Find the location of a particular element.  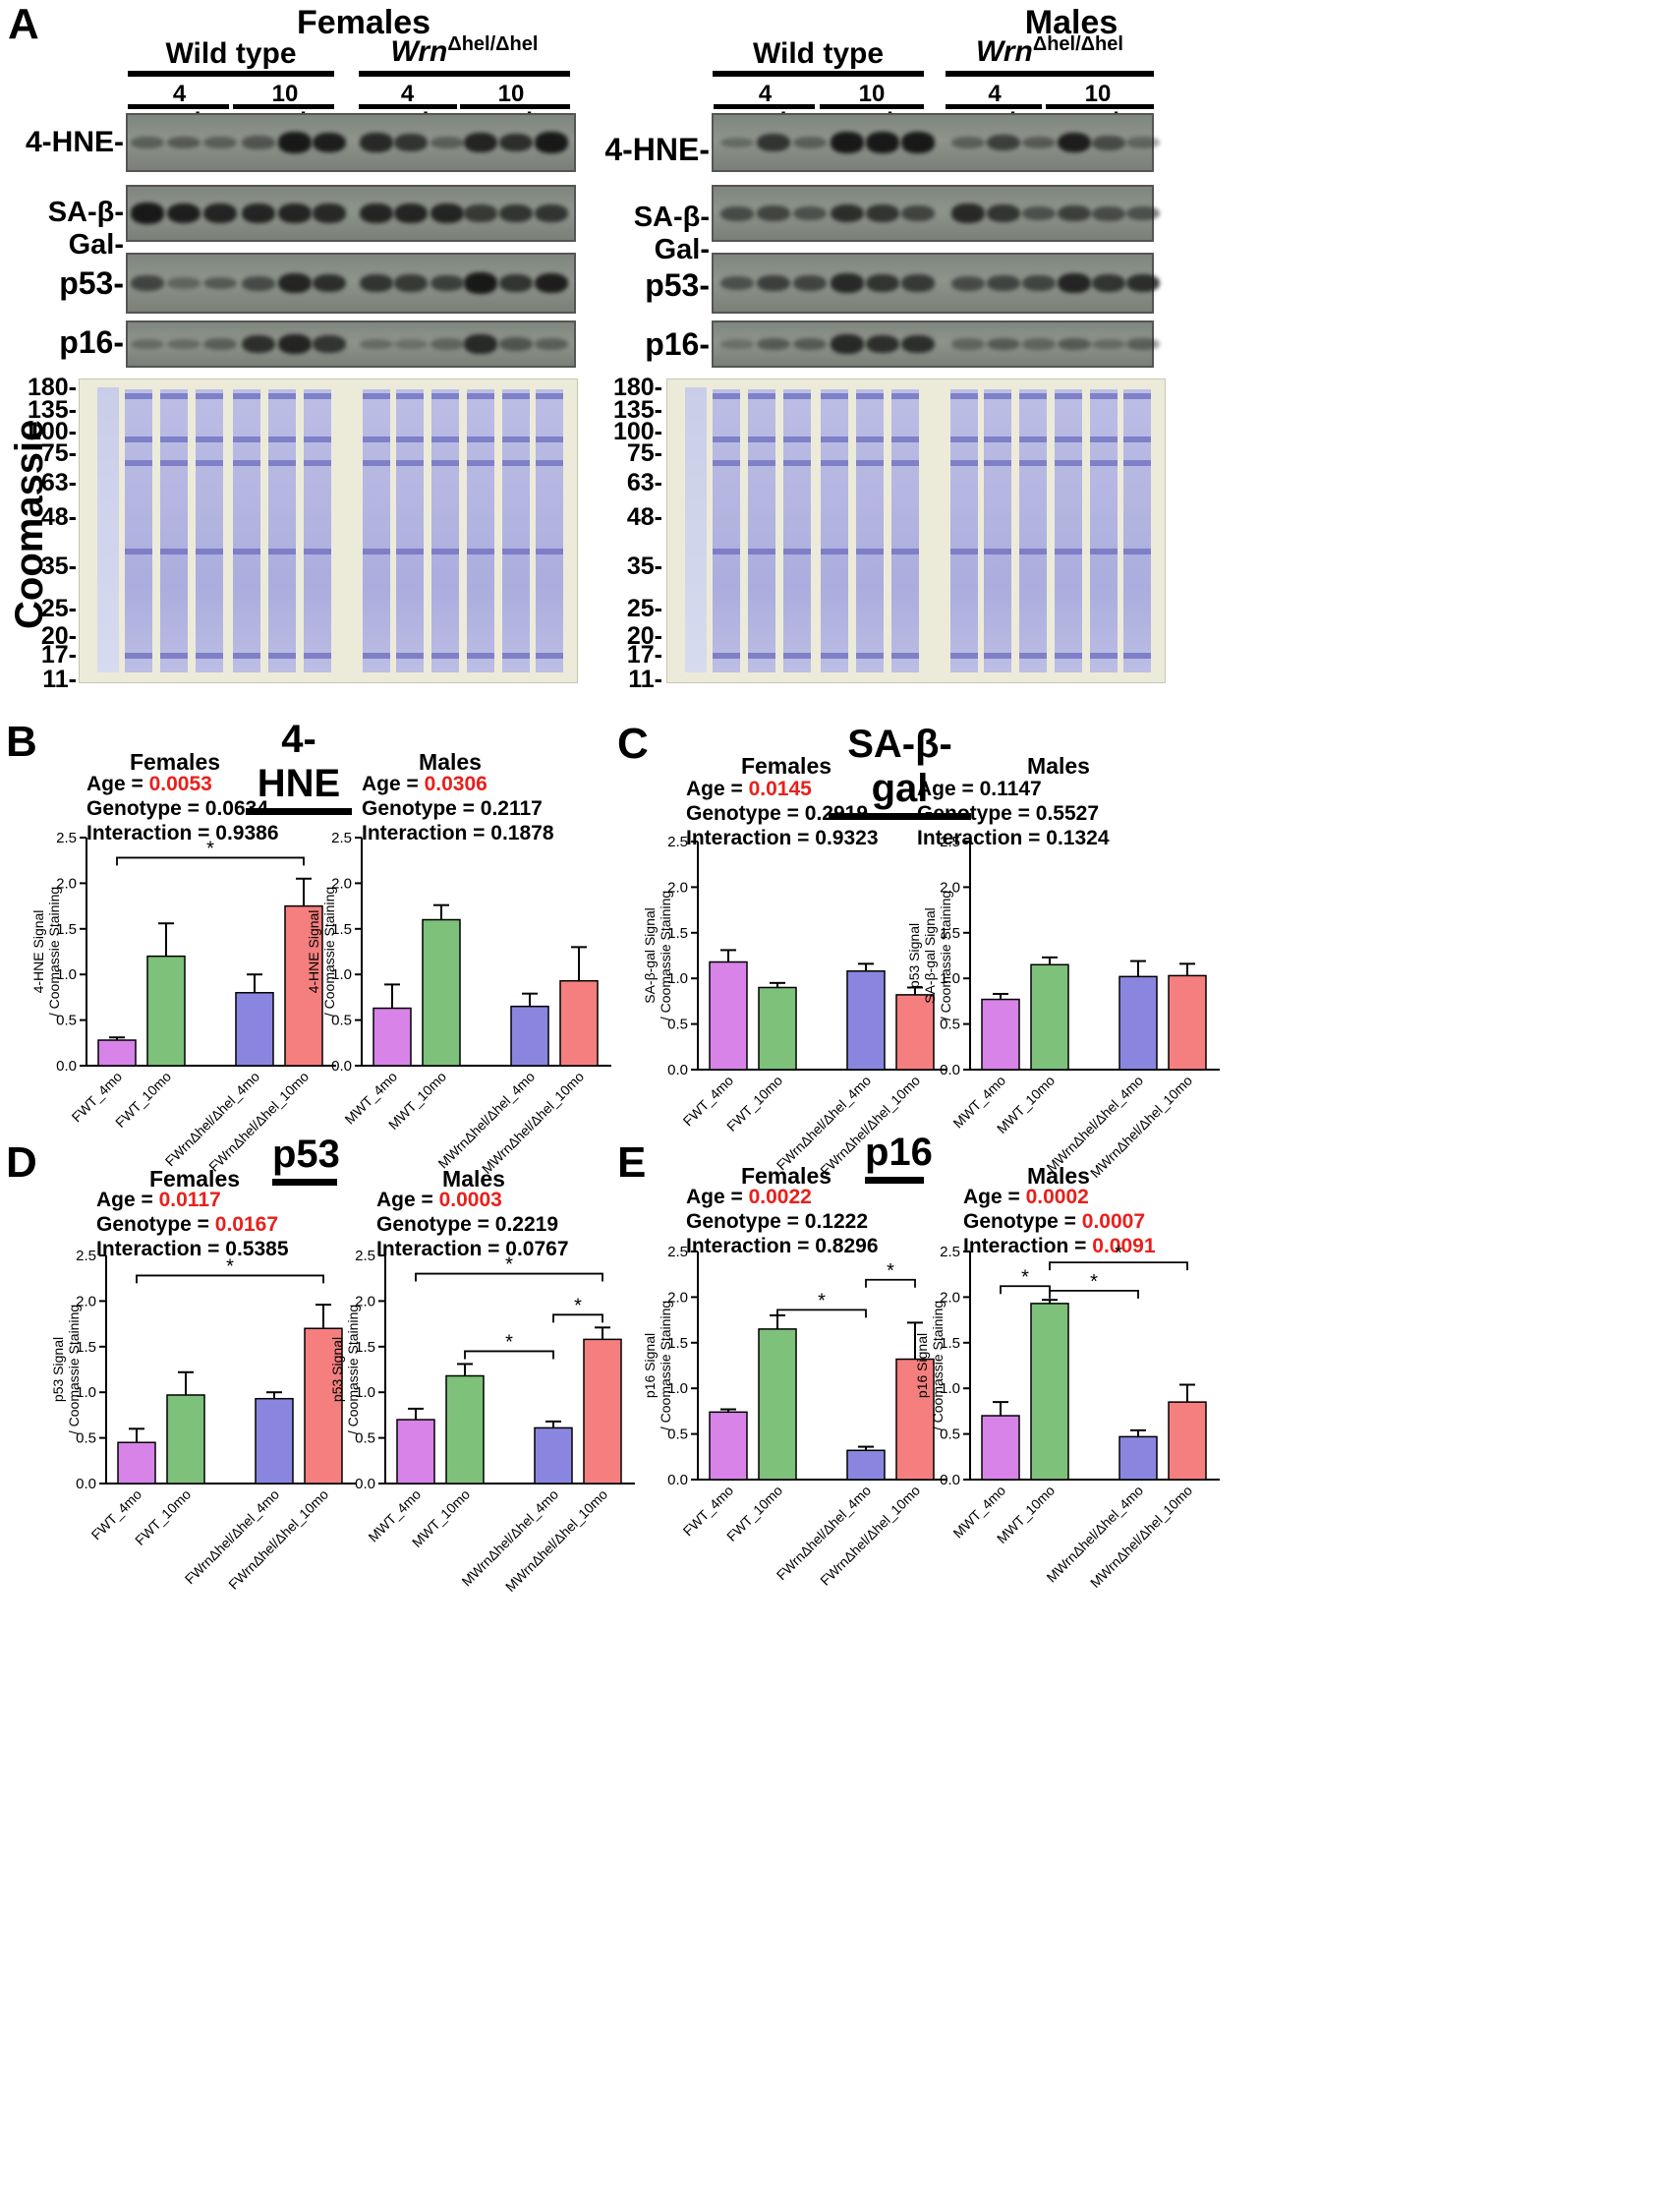

stat-line: Age = 0.0117 is located at coordinates (192, 1200).